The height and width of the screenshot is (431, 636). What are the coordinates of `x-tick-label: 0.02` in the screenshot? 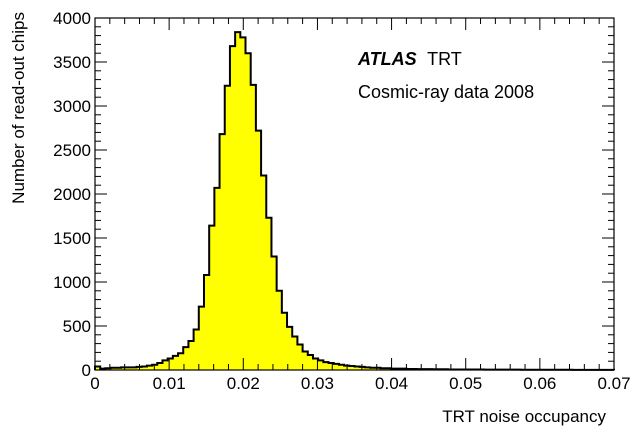 It's located at (243, 383).